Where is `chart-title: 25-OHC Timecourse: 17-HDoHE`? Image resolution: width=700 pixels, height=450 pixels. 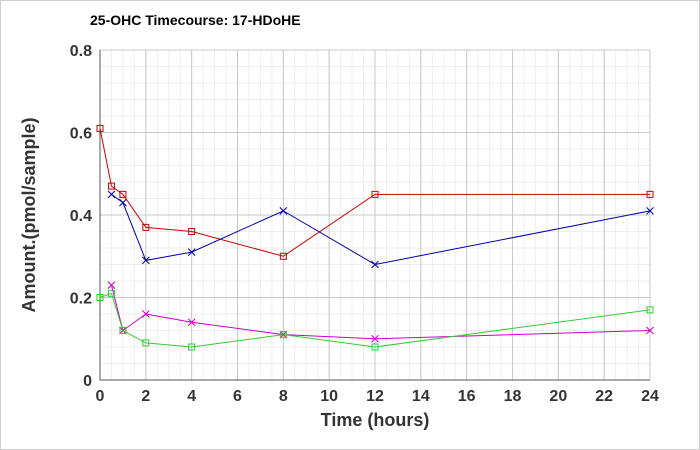
chart-title: 25-OHC Timecourse: 17-HDoHE is located at coordinates (195, 20).